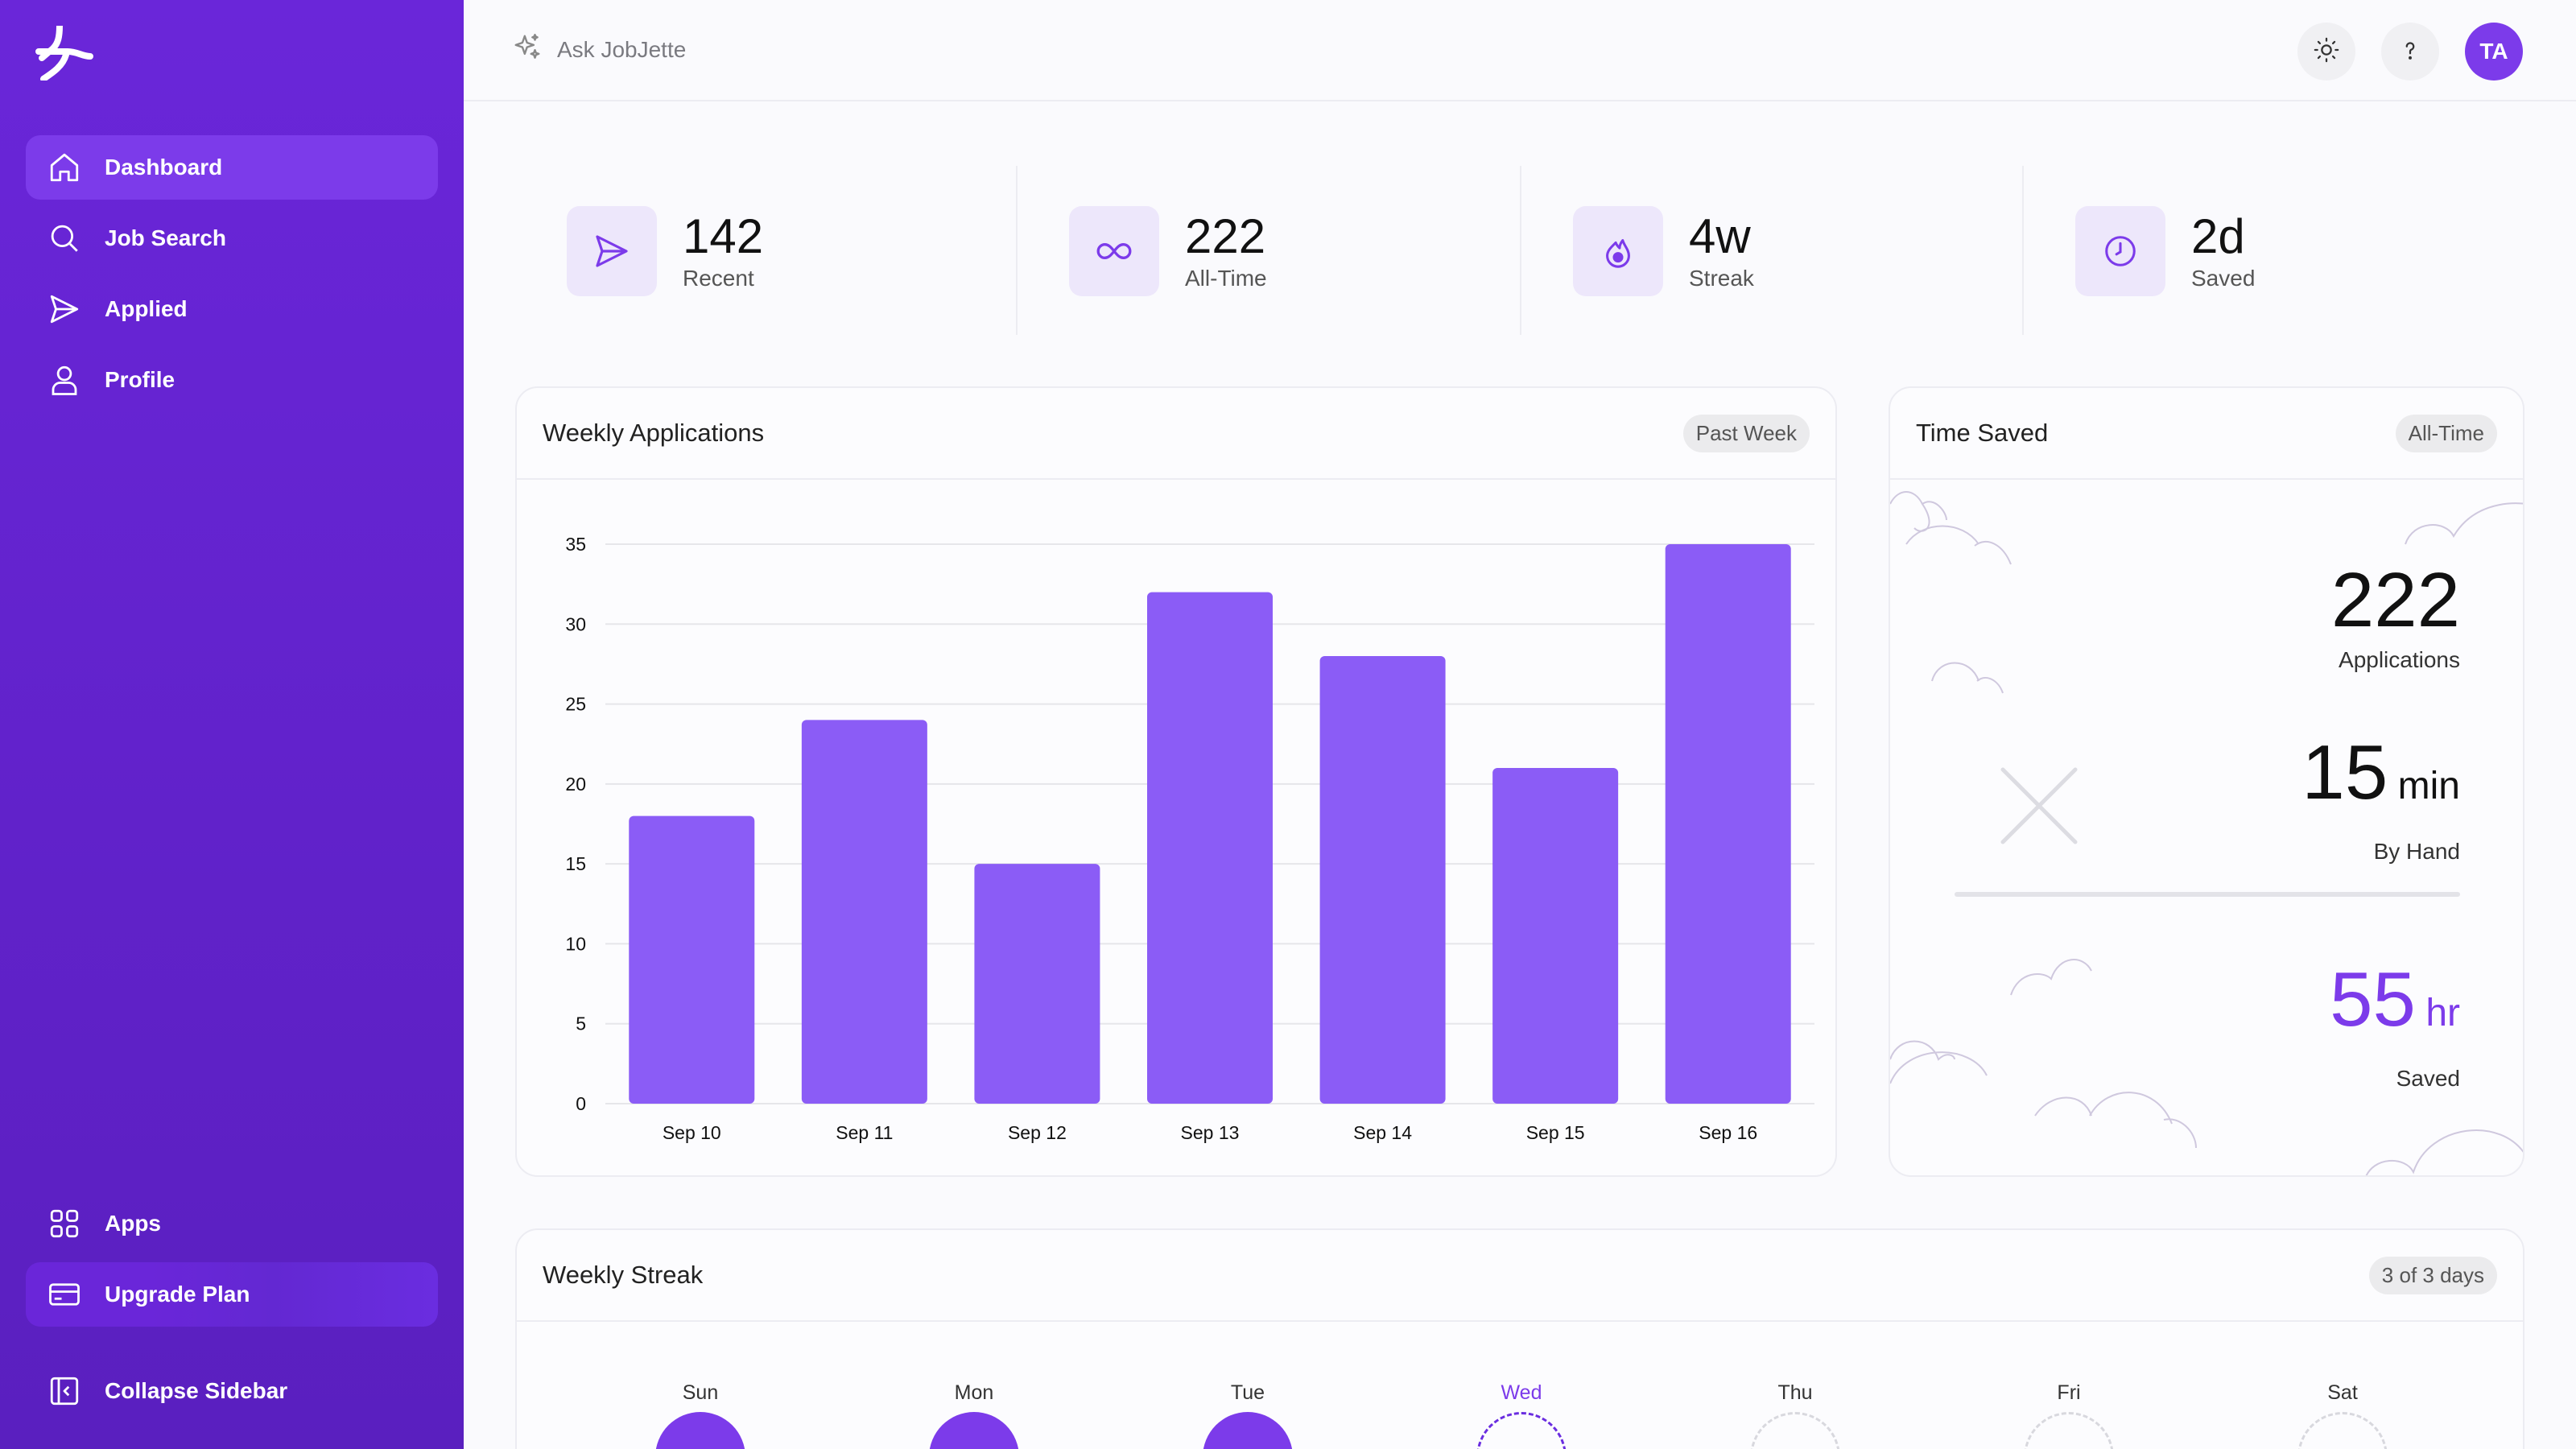 Image resolution: width=2576 pixels, height=1449 pixels. Describe the element at coordinates (2395, 1026) in the screenshot. I see `saved-stat: 55 hr Saved` at that location.